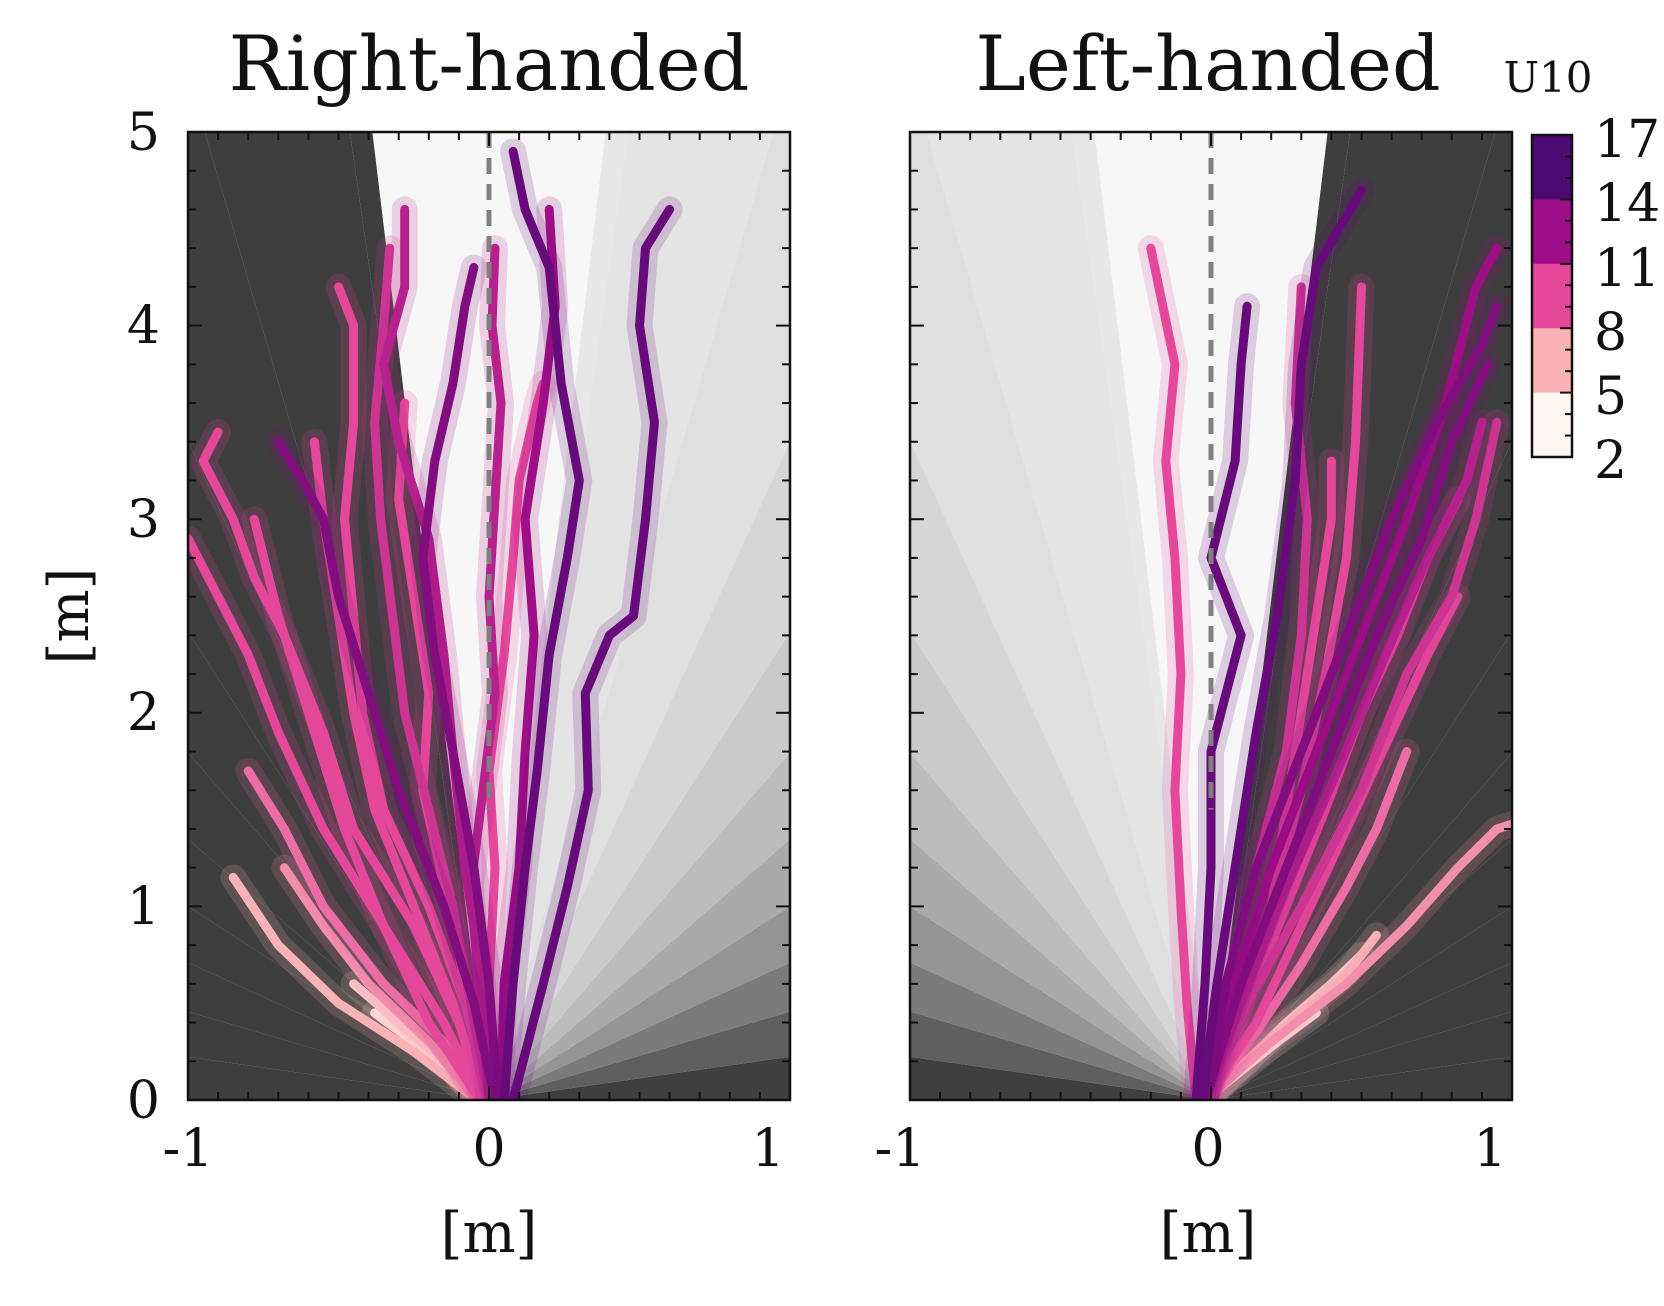 The image size is (1664, 1306). Describe the element at coordinates (1627, 269) in the screenshot. I see `colorbar-tick-11: 11` at that location.